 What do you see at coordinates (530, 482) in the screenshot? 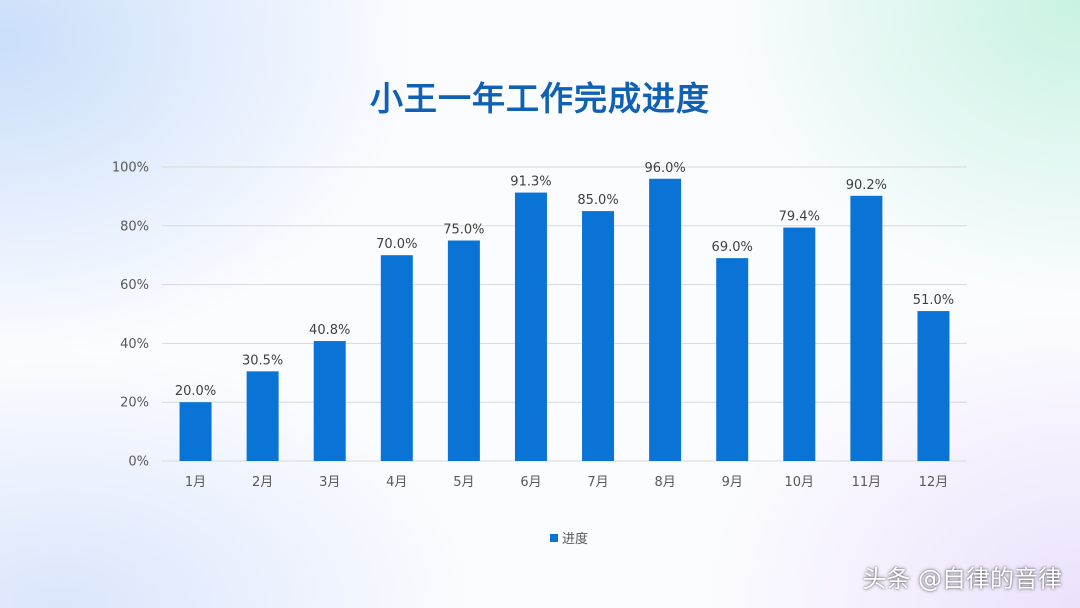
I see `x-tick-label: 6月` at bounding box center [530, 482].